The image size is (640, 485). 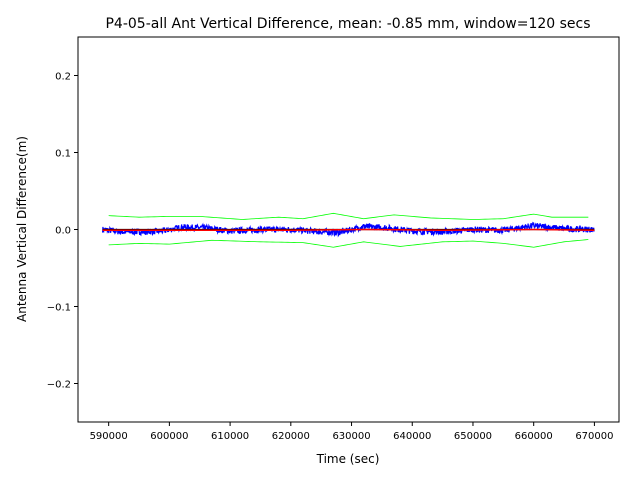 What do you see at coordinates (59, 385) in the screenshot?
I see `y-tick-label: −0.2` at bounding box center [59, 385].